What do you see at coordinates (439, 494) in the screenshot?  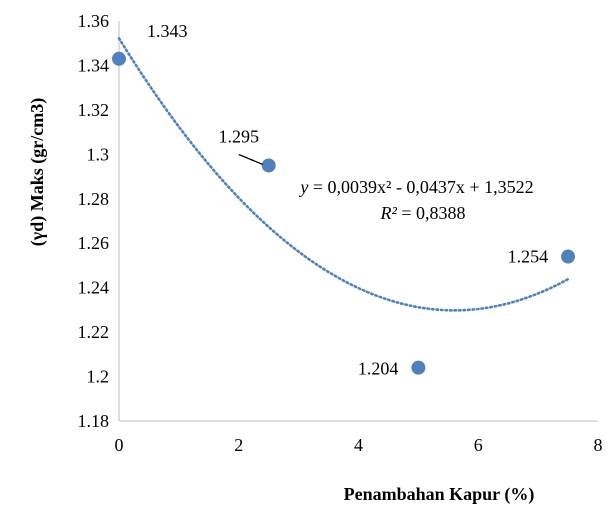 I see `x-axis-title: Penambahan Kapur (%)` at bounding box center [439, 494].